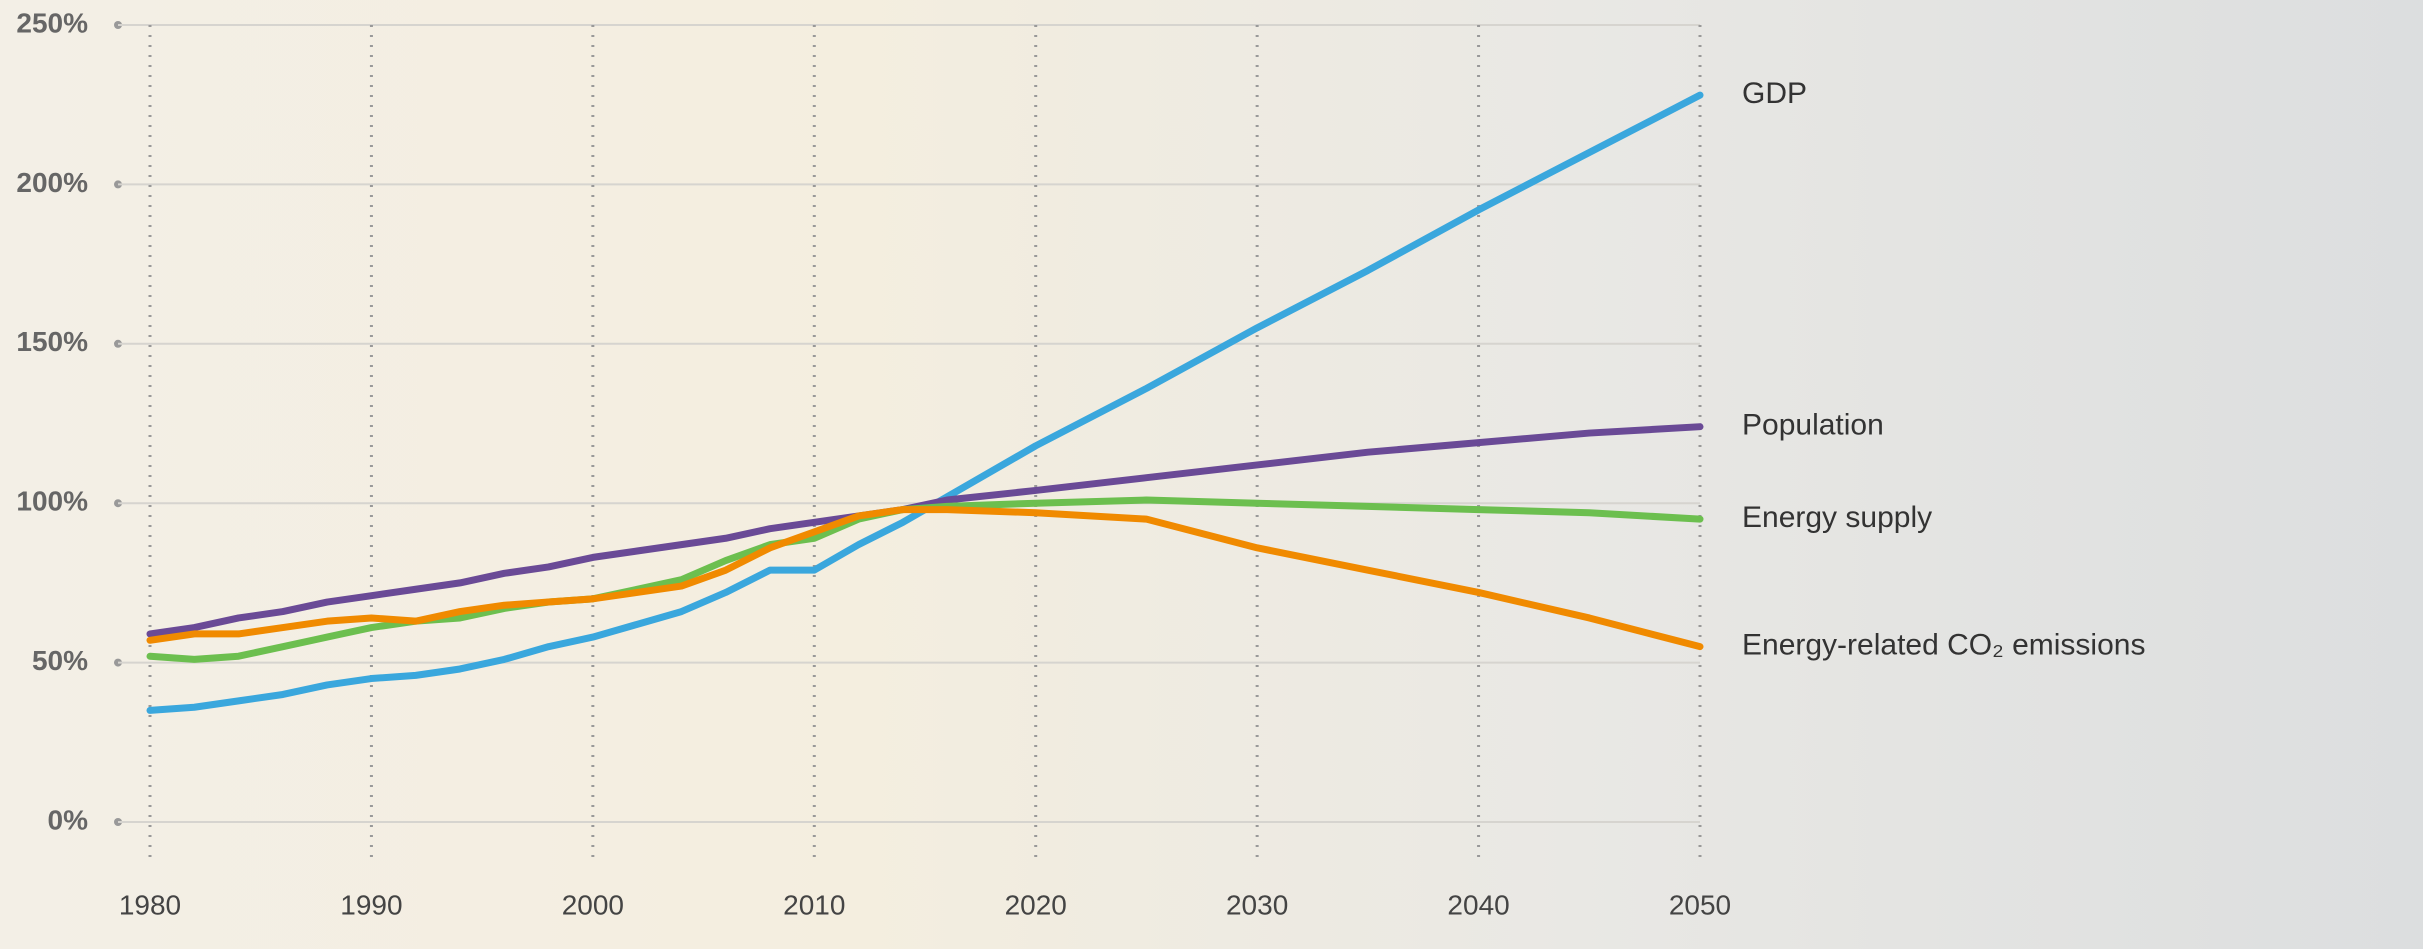  What do you see at coordinates (371, 904) in the screenshot?
I see `x-tick-label: 1990` at bounding box center [371, 904].